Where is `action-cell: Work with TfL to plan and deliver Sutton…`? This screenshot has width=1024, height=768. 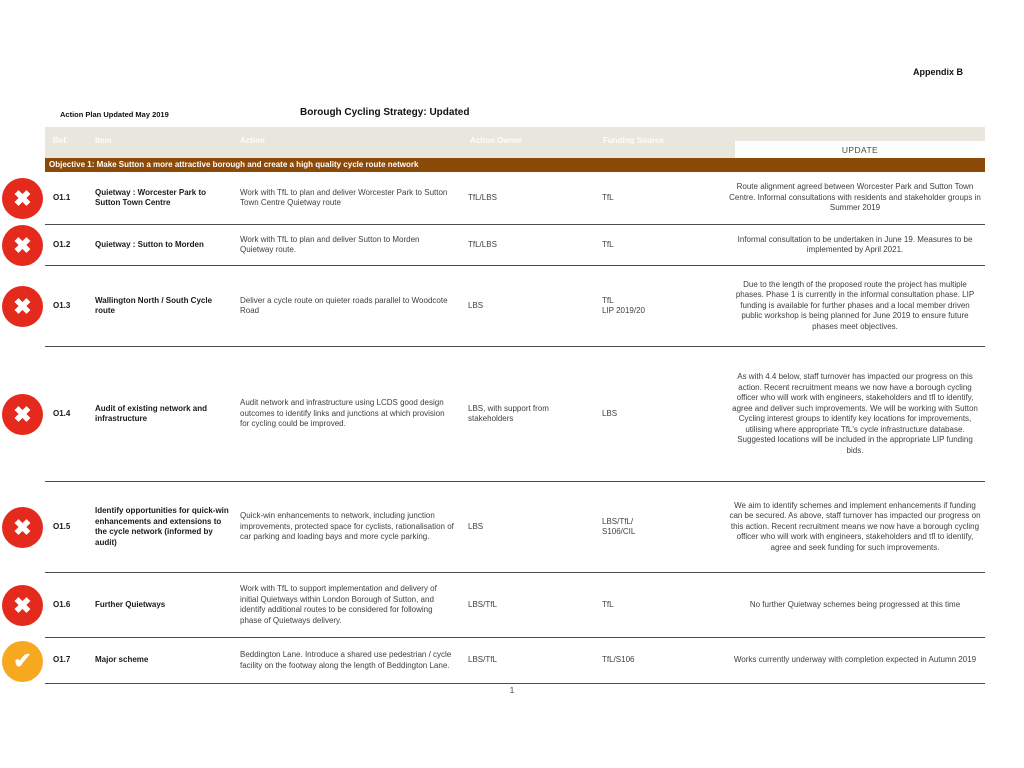 action-cell: Work with TfL to plan and deliver Sutton… is located at coordinates (330, 244).